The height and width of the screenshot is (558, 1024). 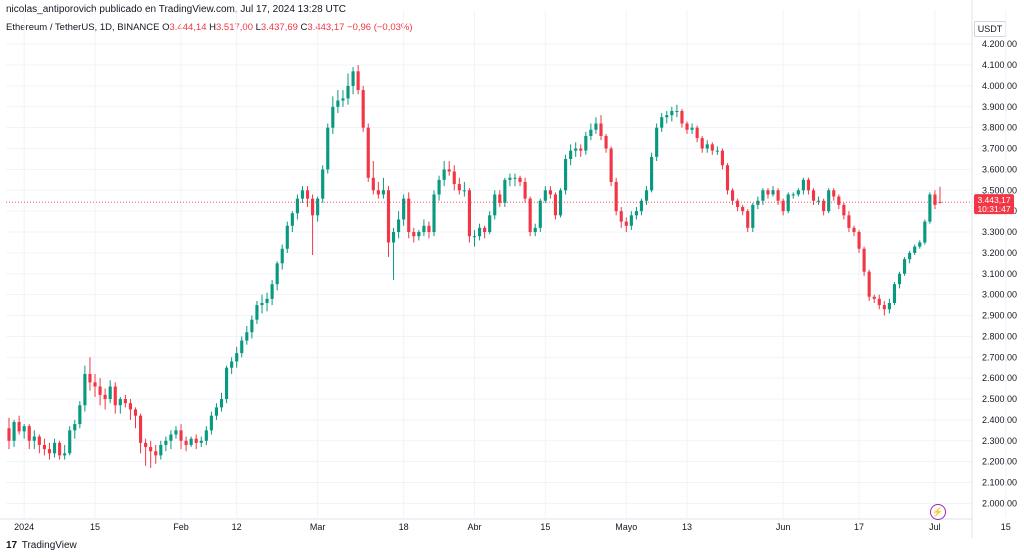 I want to click on y-tick-label: 3.300,00, so click(x=999, y=232).